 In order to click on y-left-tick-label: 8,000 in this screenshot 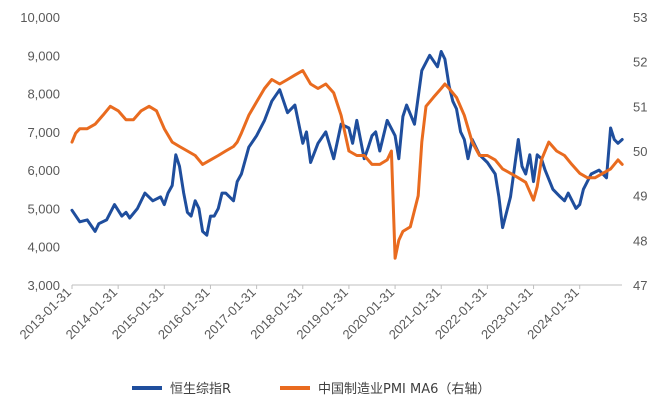, I will do `click(43, 94)`.